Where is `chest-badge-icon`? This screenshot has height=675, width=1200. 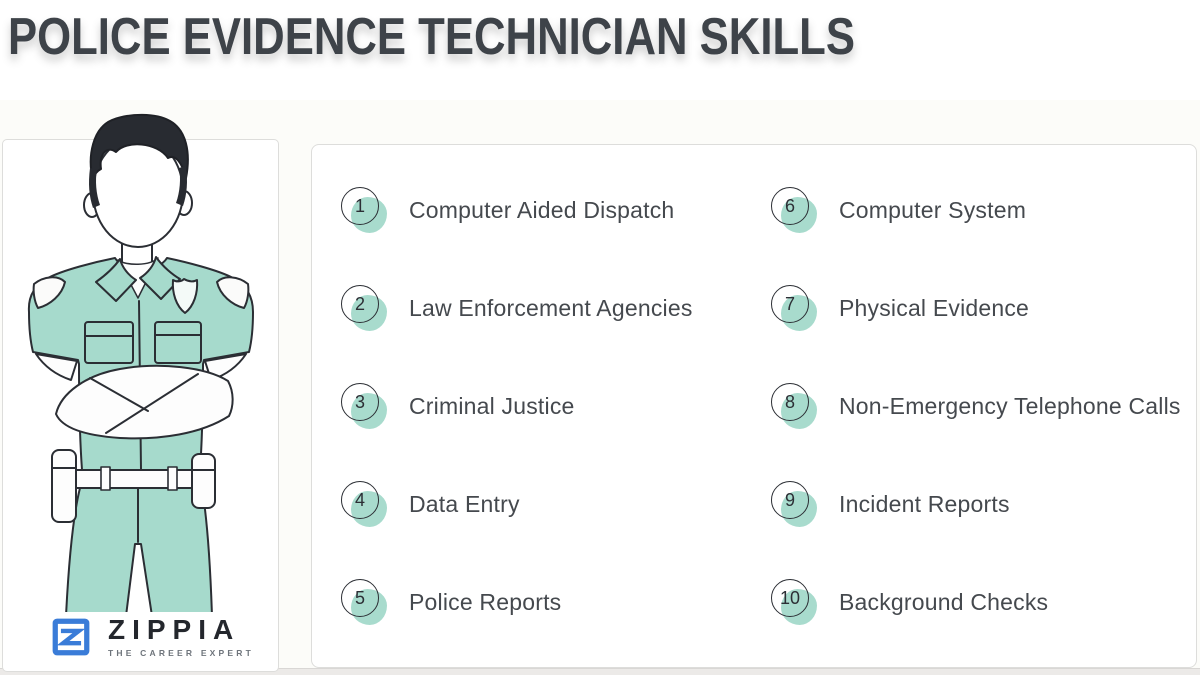 chest-badge-icon is located at coordinates (185, 296).